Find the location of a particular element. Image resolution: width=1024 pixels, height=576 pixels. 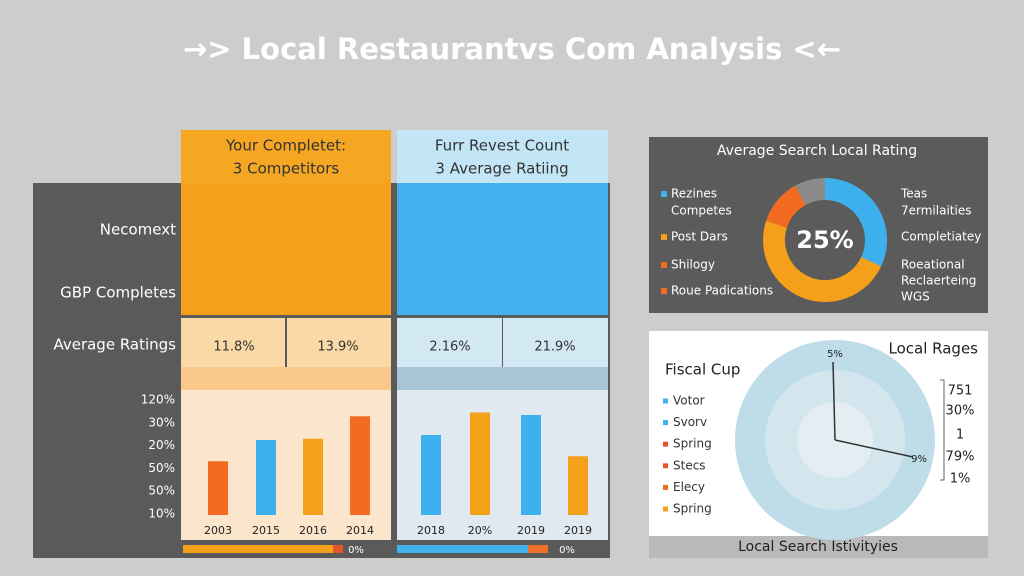

panel-title: Average Search Local Rating is located at coordinates (817, 151).